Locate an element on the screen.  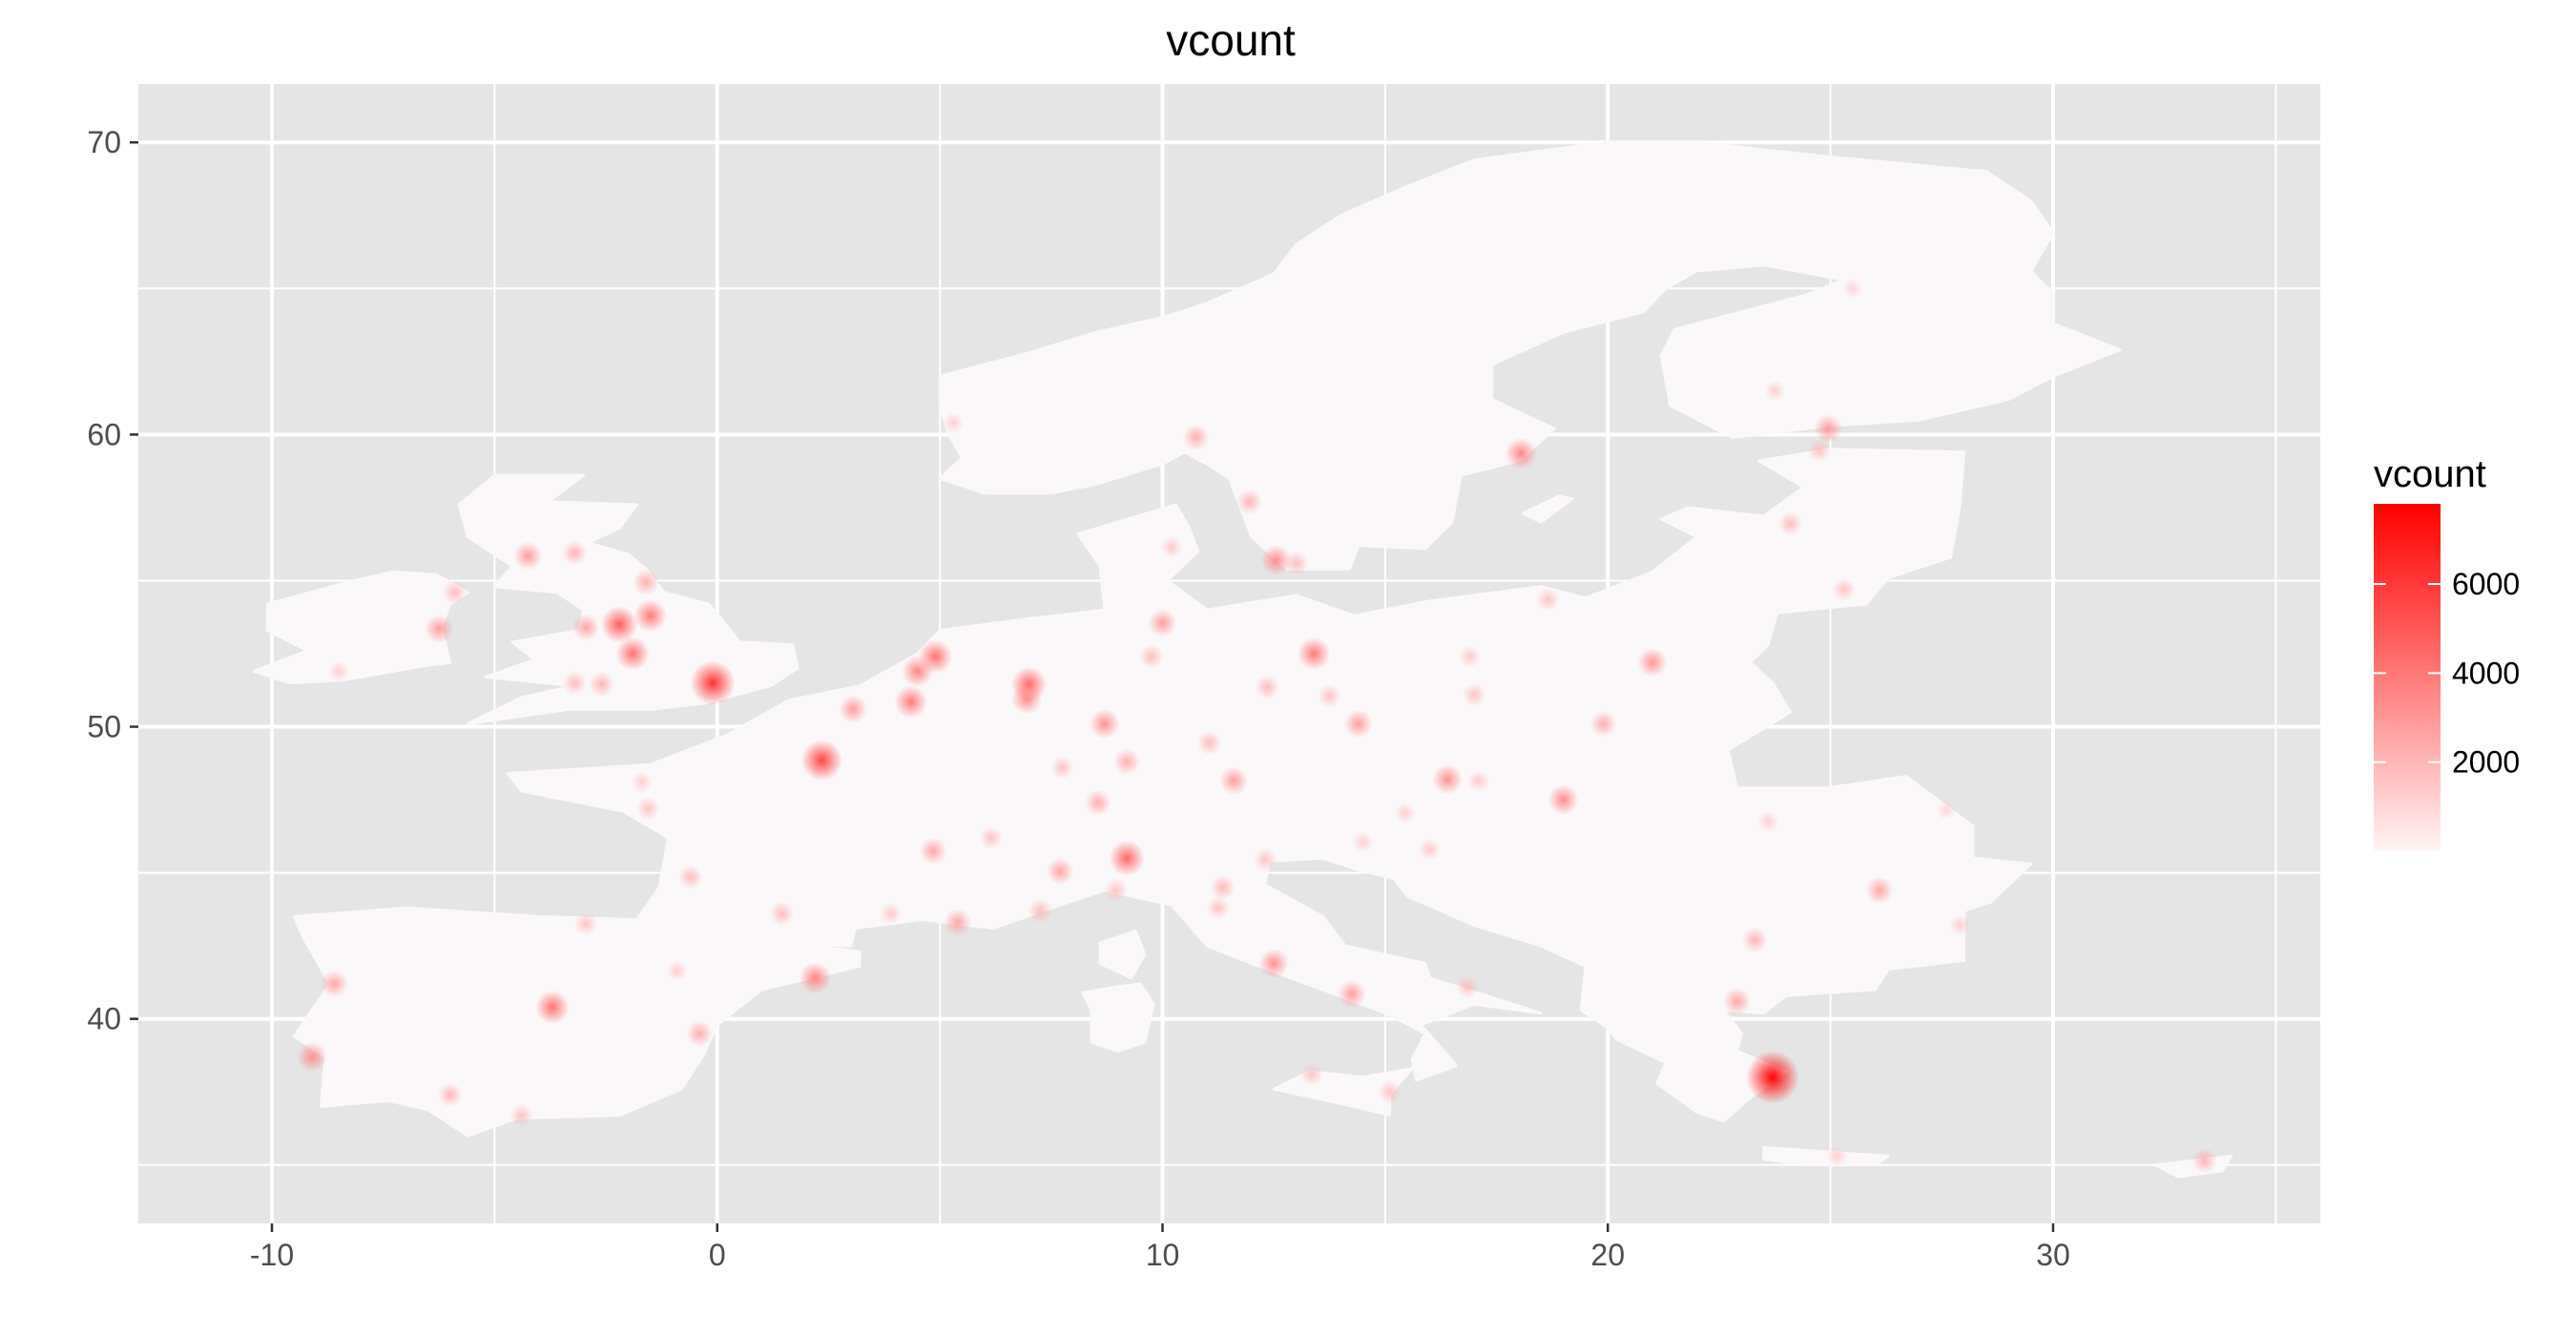
hotspot-athens is located at coordinates (1772, 1077).